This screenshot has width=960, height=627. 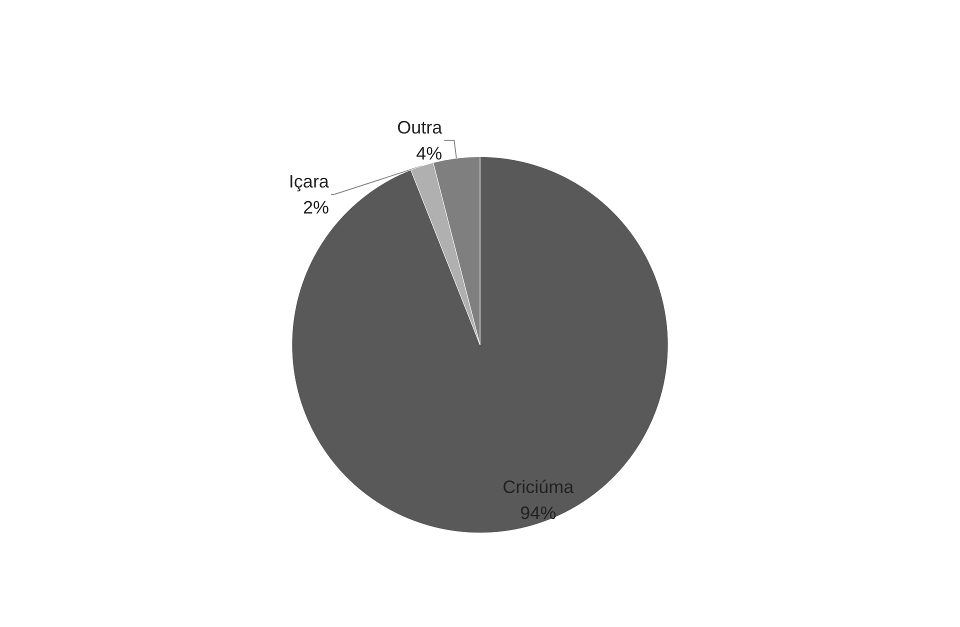 I want to click on slice-label: Criciúma, so click(x=538, y=487).